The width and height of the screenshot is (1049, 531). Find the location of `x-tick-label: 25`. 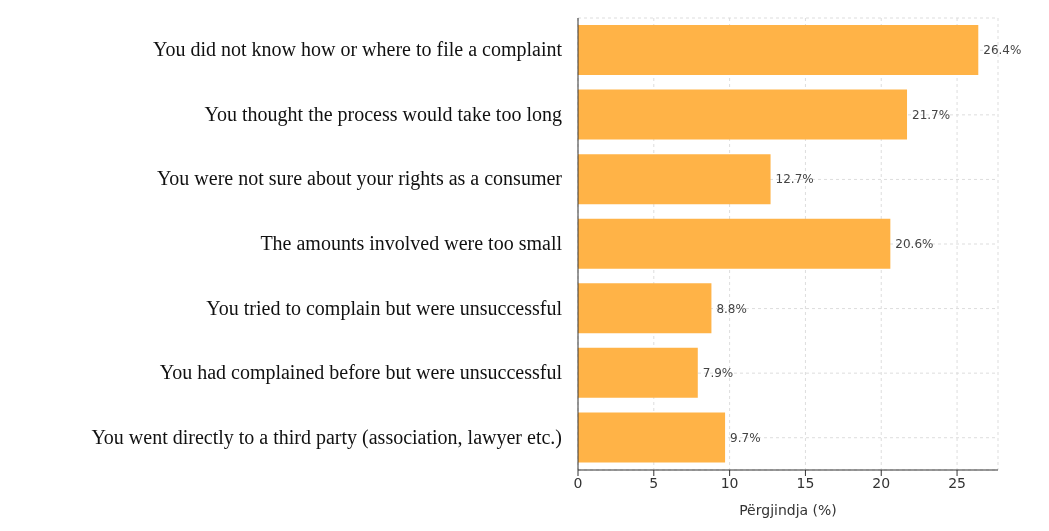

x-tick-label: 25 is located at coordinates (957, 482).